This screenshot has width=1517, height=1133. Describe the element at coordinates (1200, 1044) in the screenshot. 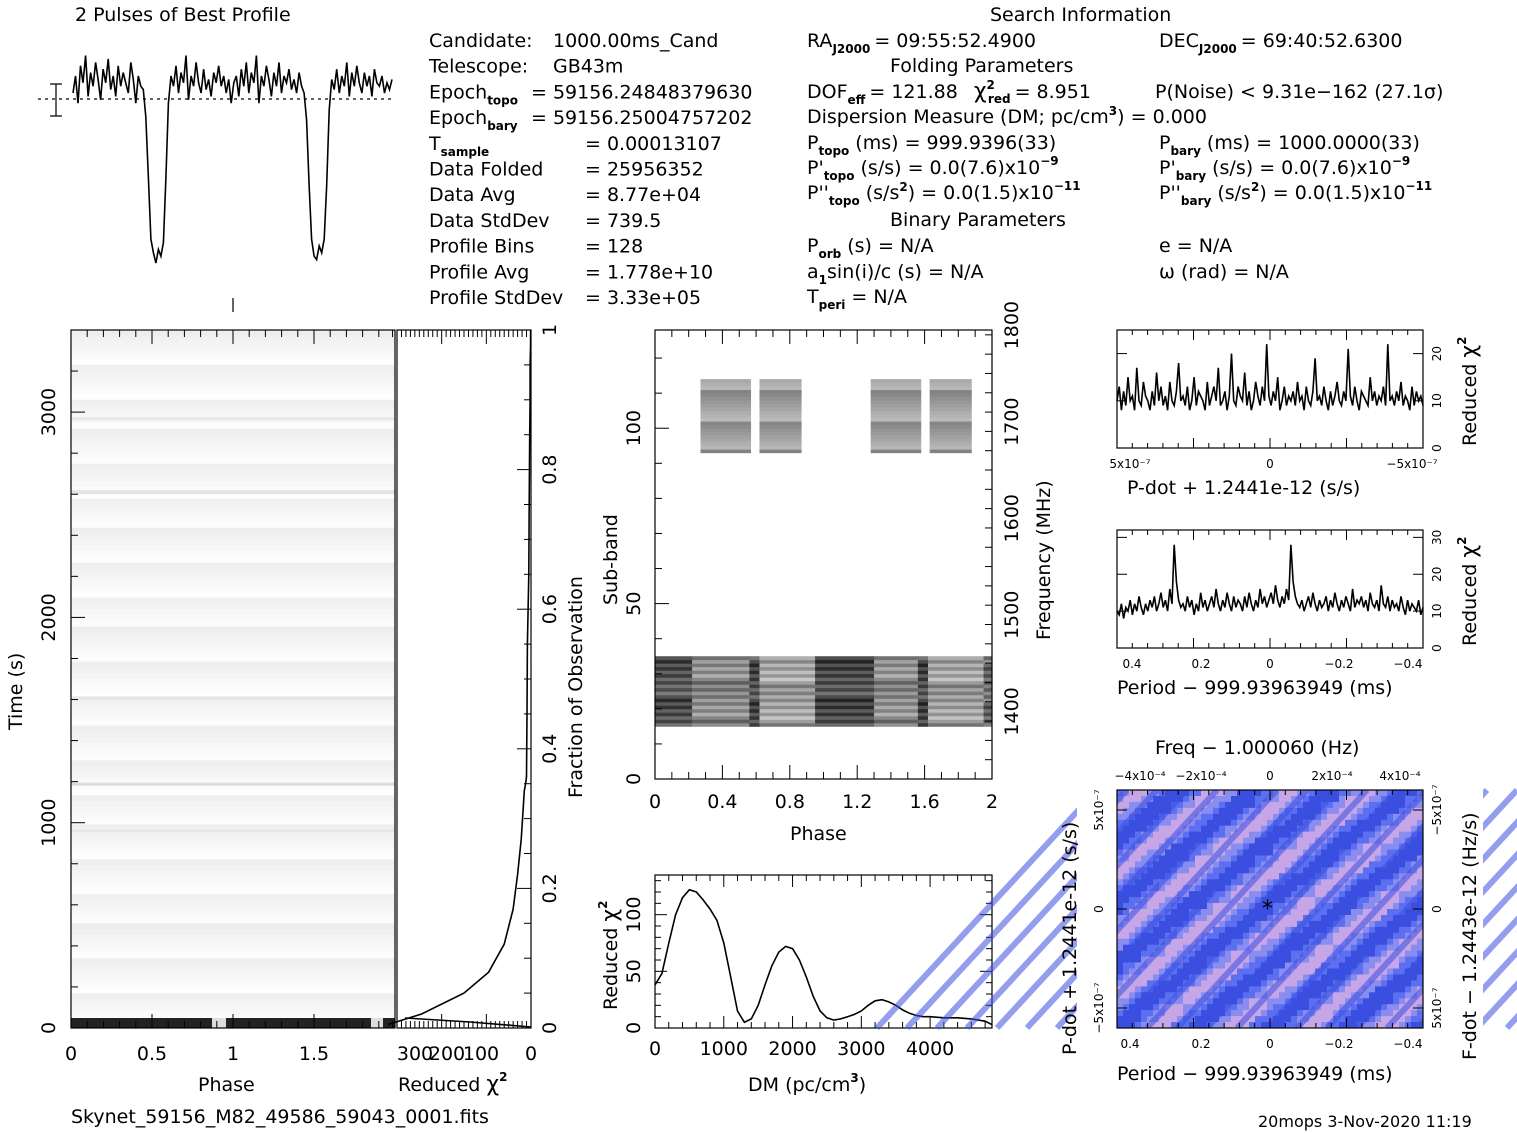

I see `pp-xtick-label: 0.2` at that location.